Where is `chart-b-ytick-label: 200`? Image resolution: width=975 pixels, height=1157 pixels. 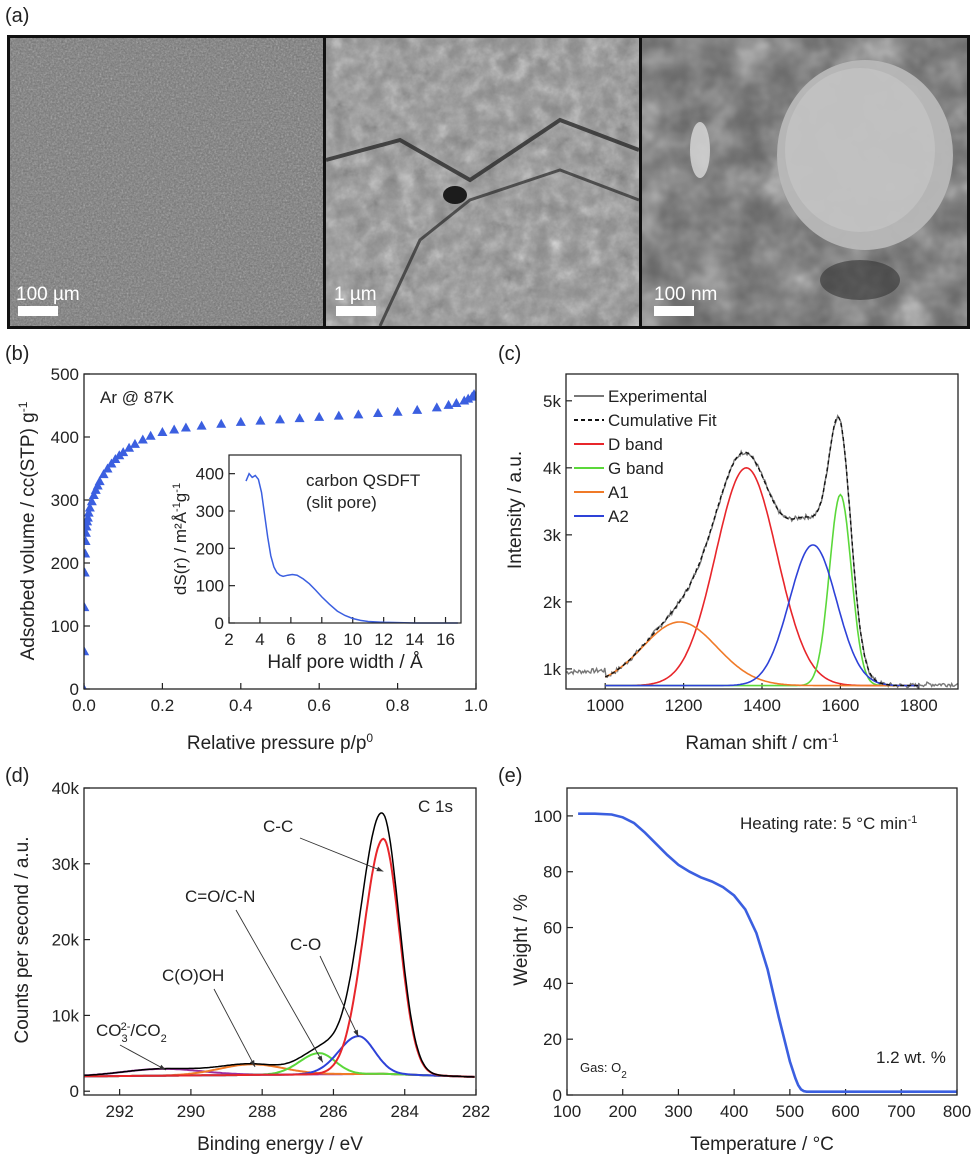
chart-b-ytick-label: 200 is located at coordinates (65, 563).